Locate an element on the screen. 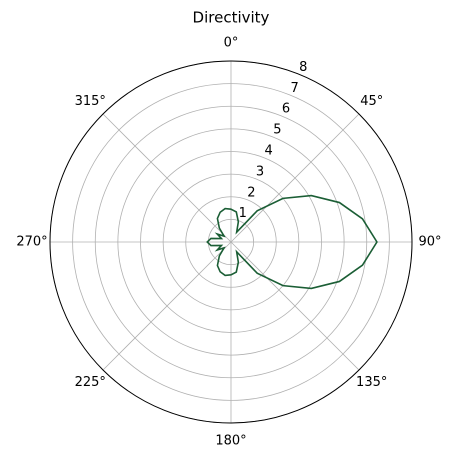 Image resolution: width=457 pixels, height=464 pixels. r-tick-label: 2 is located at coordinates (251, 192).